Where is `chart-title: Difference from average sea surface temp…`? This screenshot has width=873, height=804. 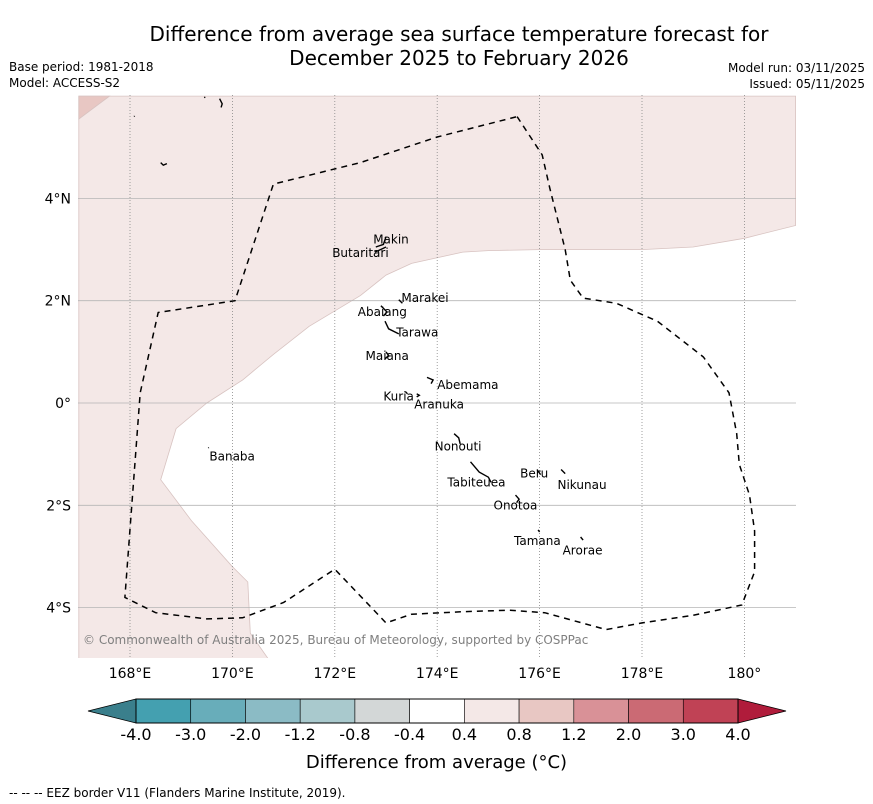
chart-title: Difference from average sea surface temp… is located at coordinates (459, 46).